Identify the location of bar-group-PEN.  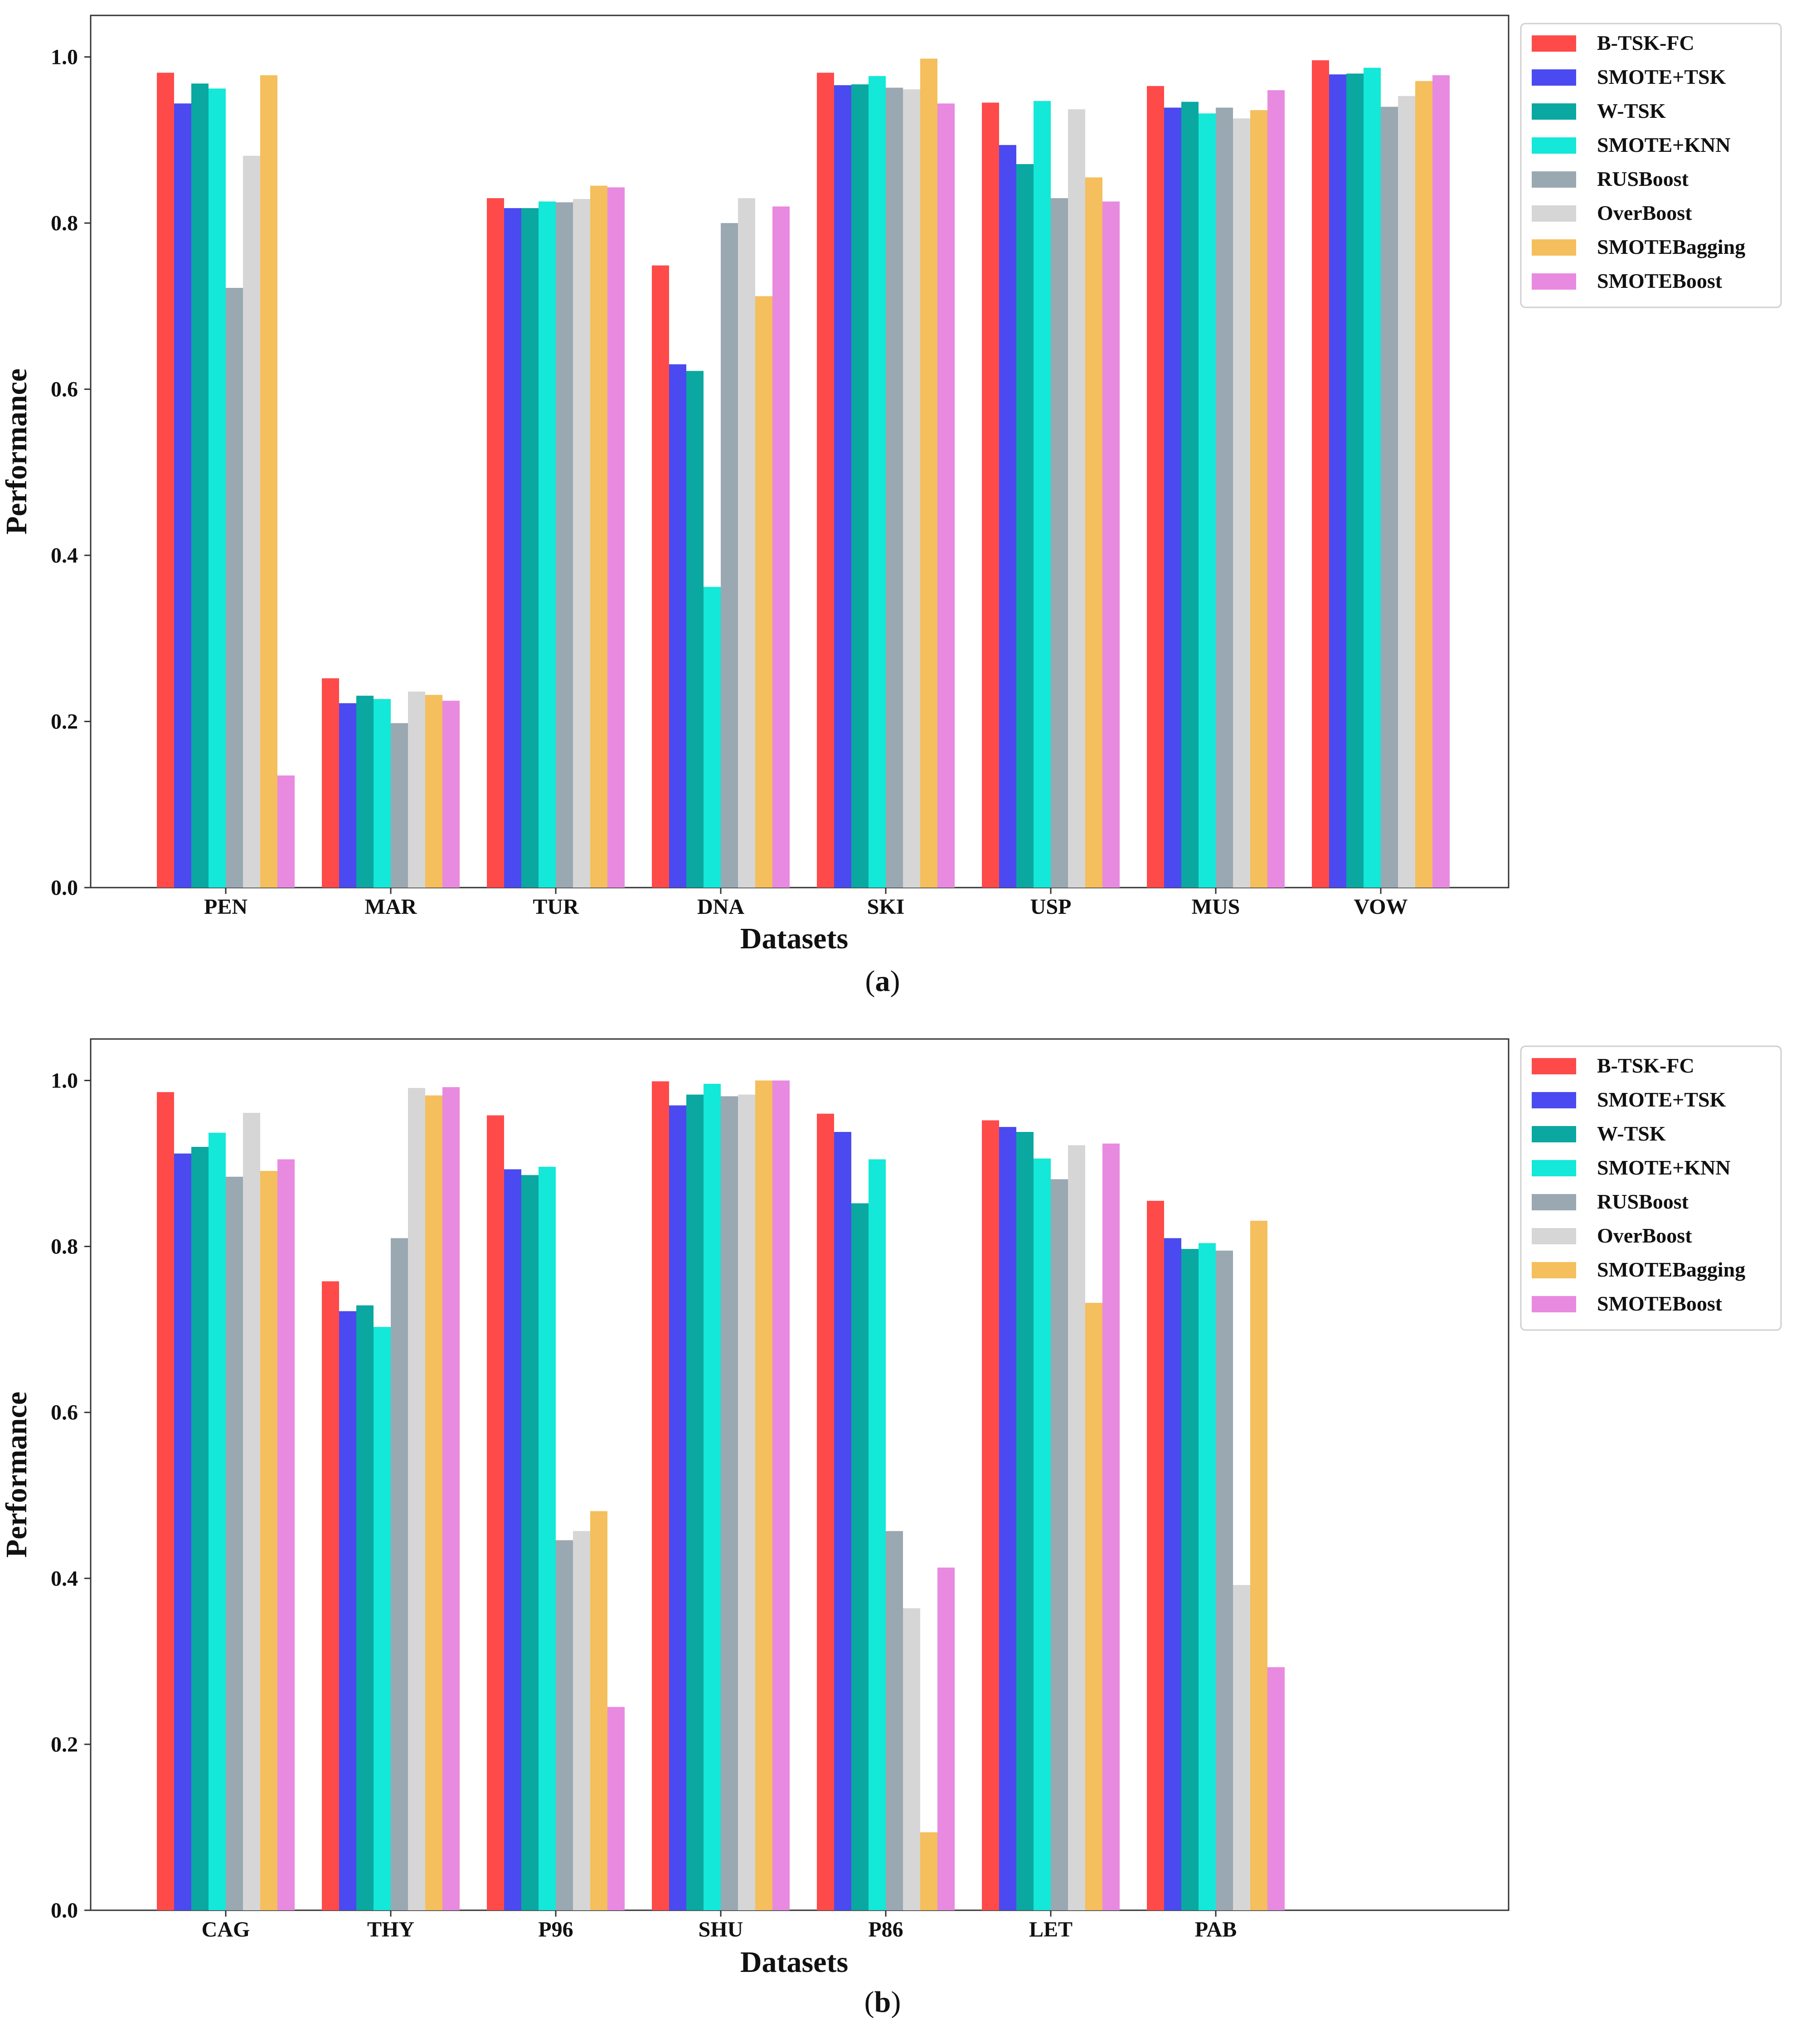
(226, 481).